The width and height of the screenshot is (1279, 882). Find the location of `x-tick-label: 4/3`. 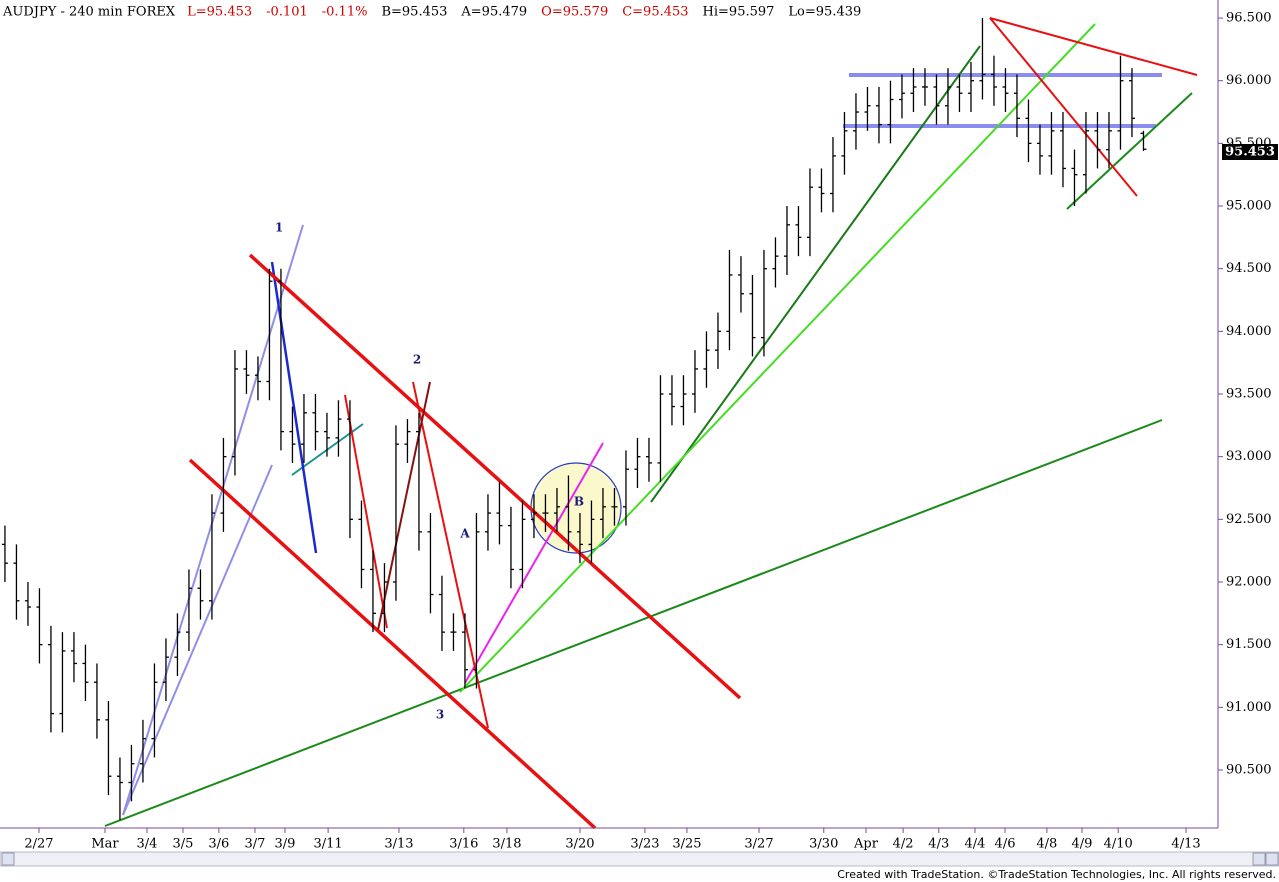

x-tick-label: 4/3 is located at coordinates (938, 844).